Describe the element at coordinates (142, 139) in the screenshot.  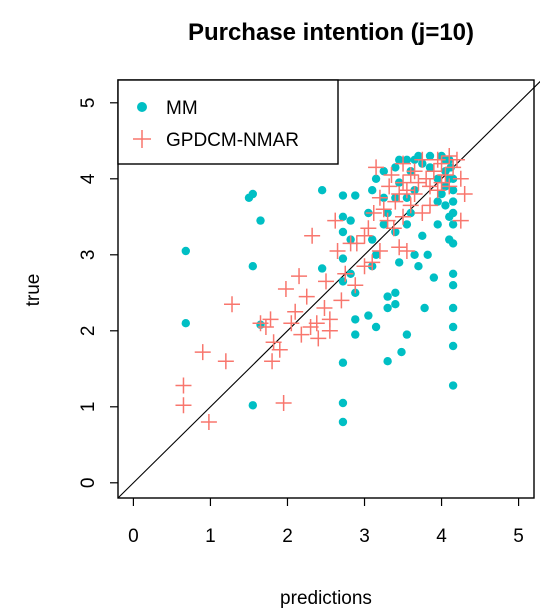
I see `legend-gpdcm-nmar-marker` at that location.